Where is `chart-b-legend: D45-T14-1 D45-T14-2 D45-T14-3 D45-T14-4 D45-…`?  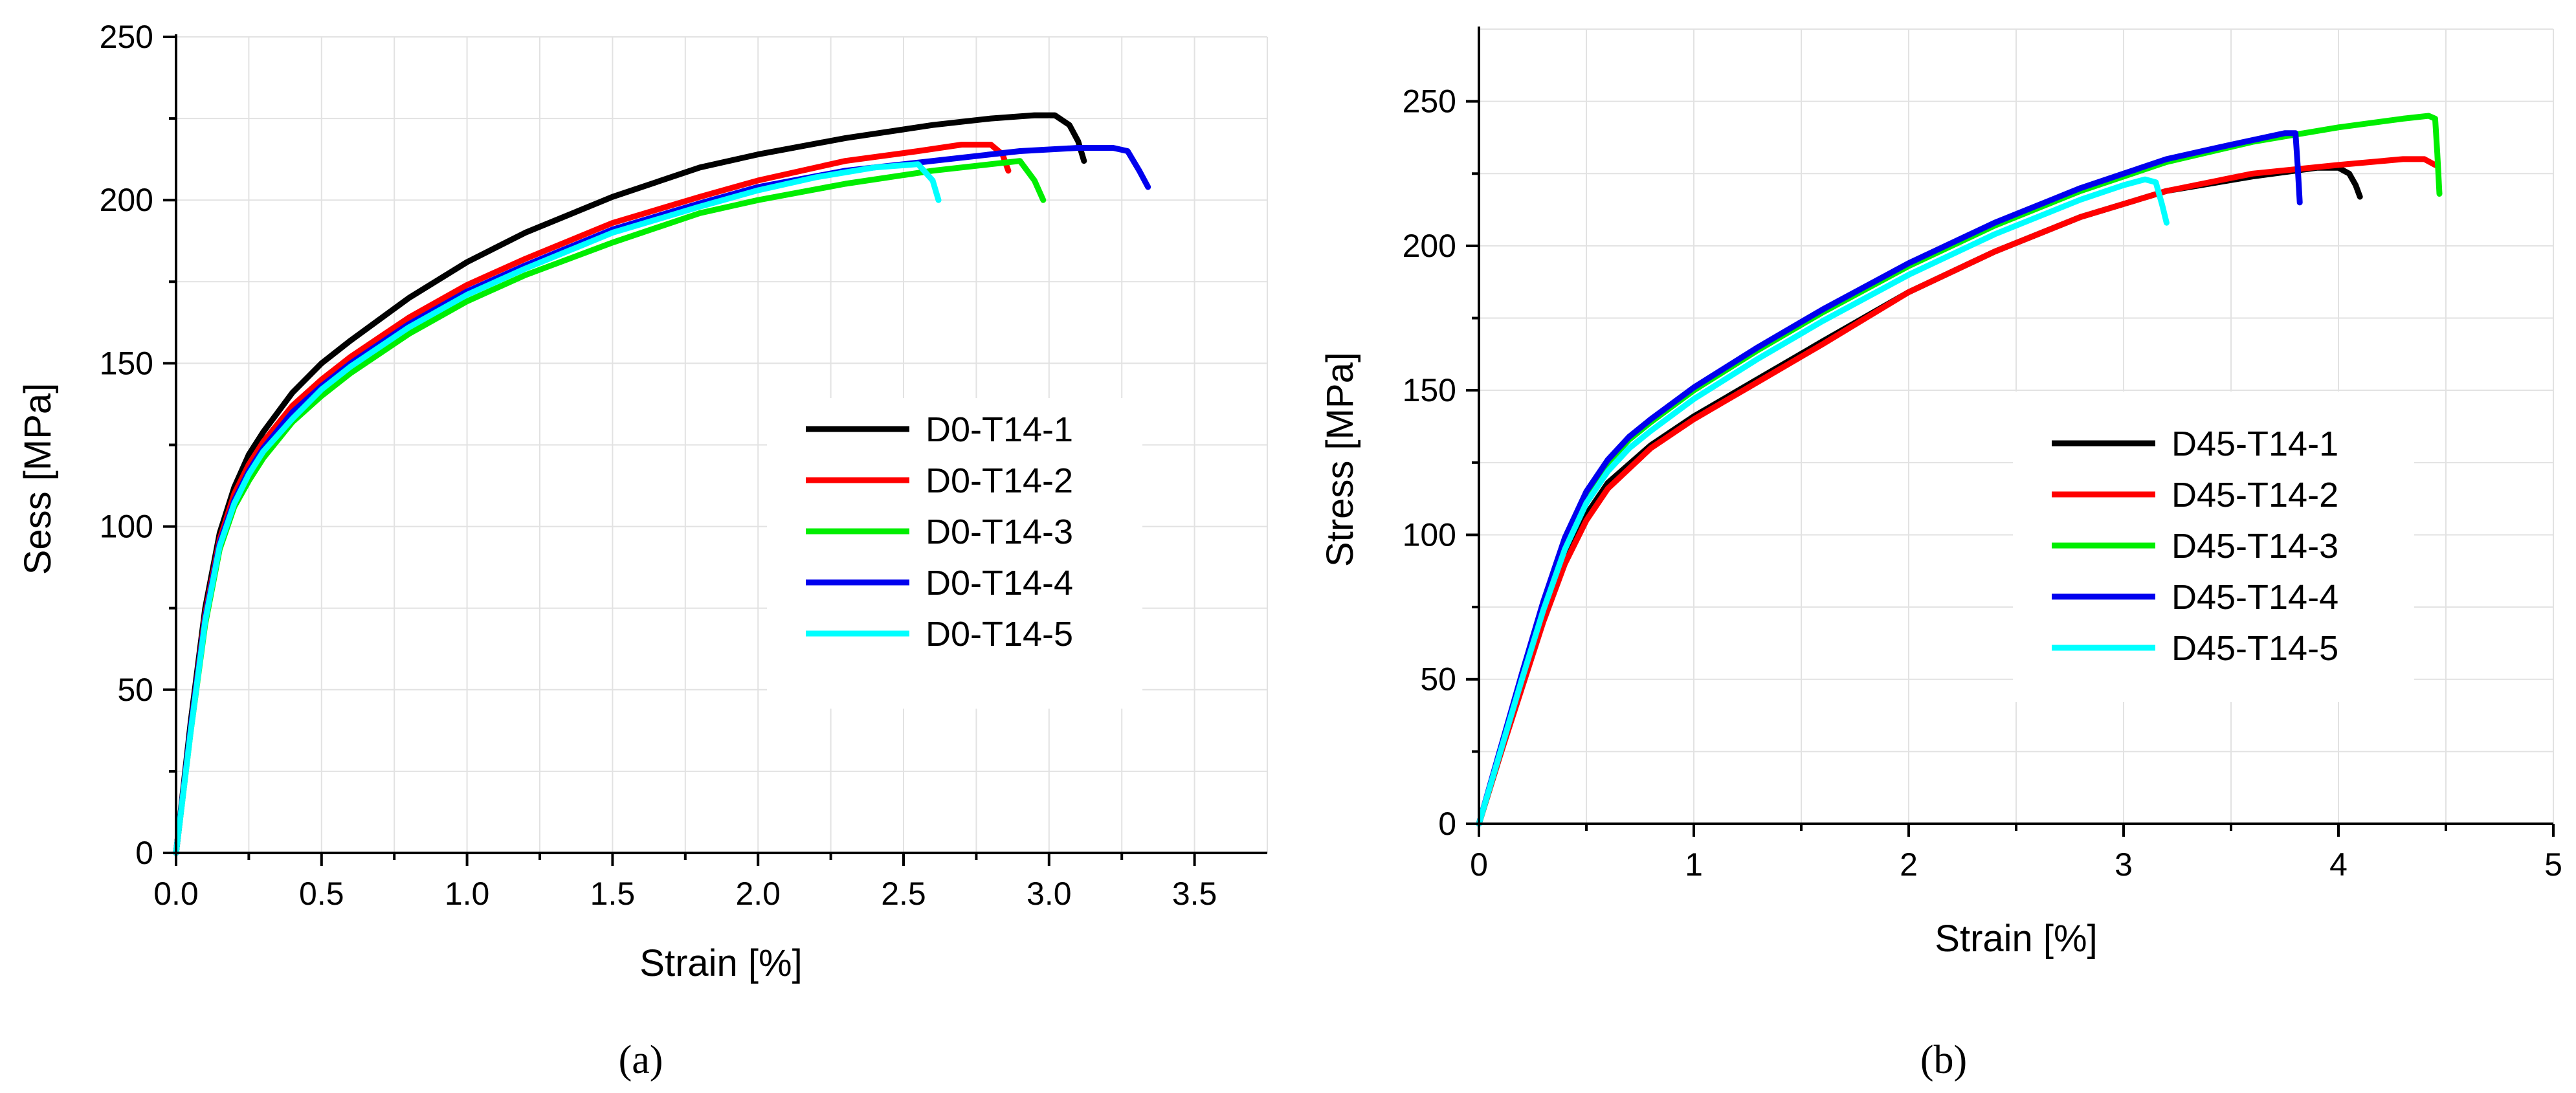 chart-b-legend: D45-T14-1 D45-T14-2 D45-T14-3 D45-T14-4 D45-… is located at coordinates (2213, 547).